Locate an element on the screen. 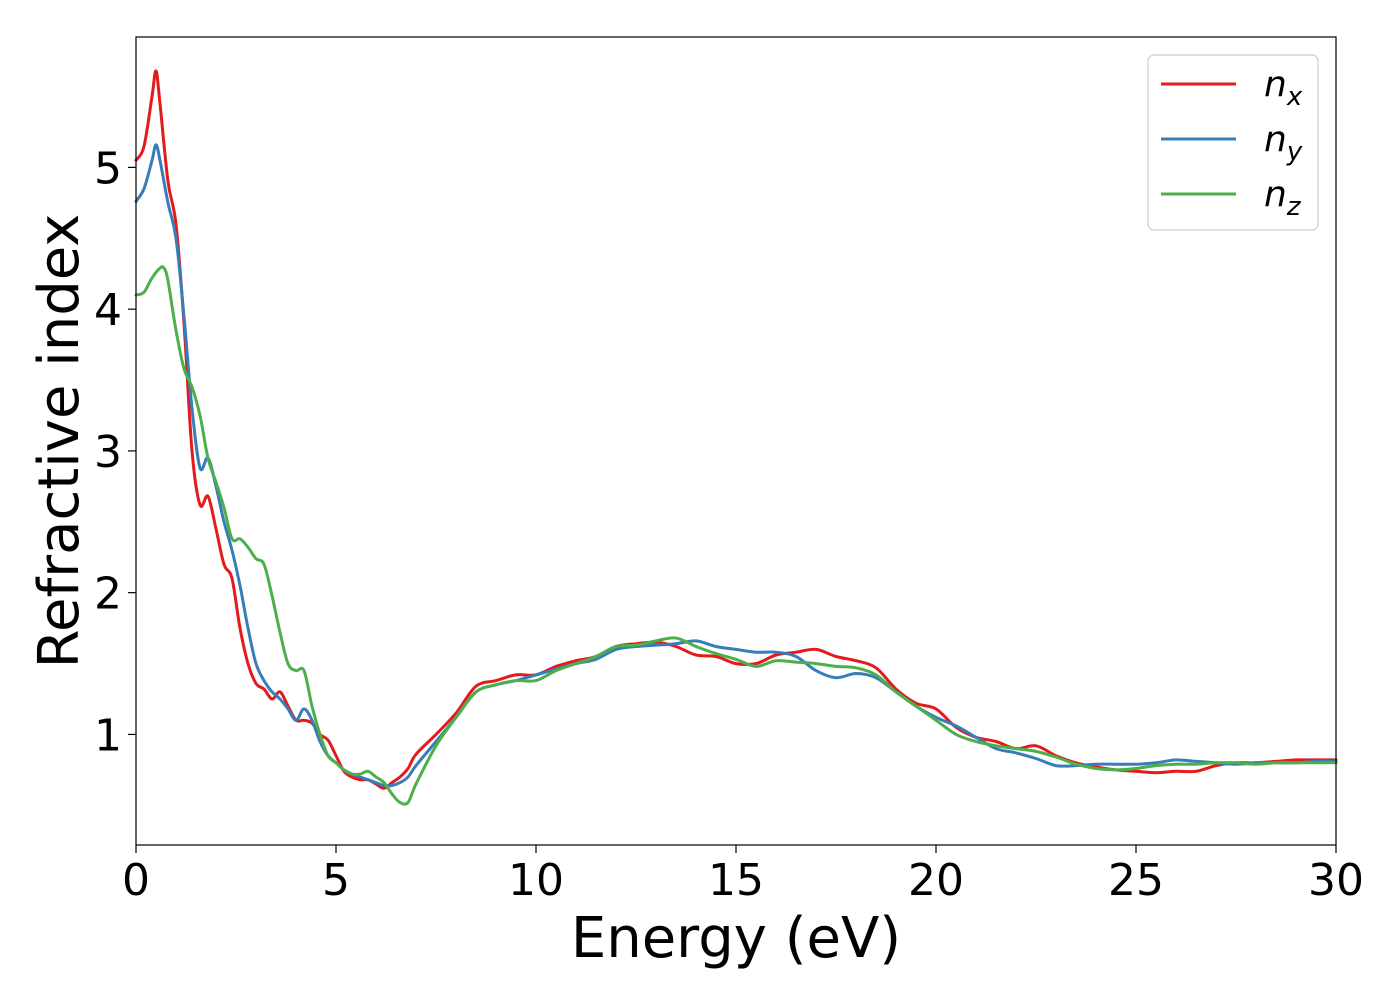 Image resolution: width=1400 pixels, height=1005 pixels. x-axis-title: Energy (eV) is located at coordinates (736, 938).